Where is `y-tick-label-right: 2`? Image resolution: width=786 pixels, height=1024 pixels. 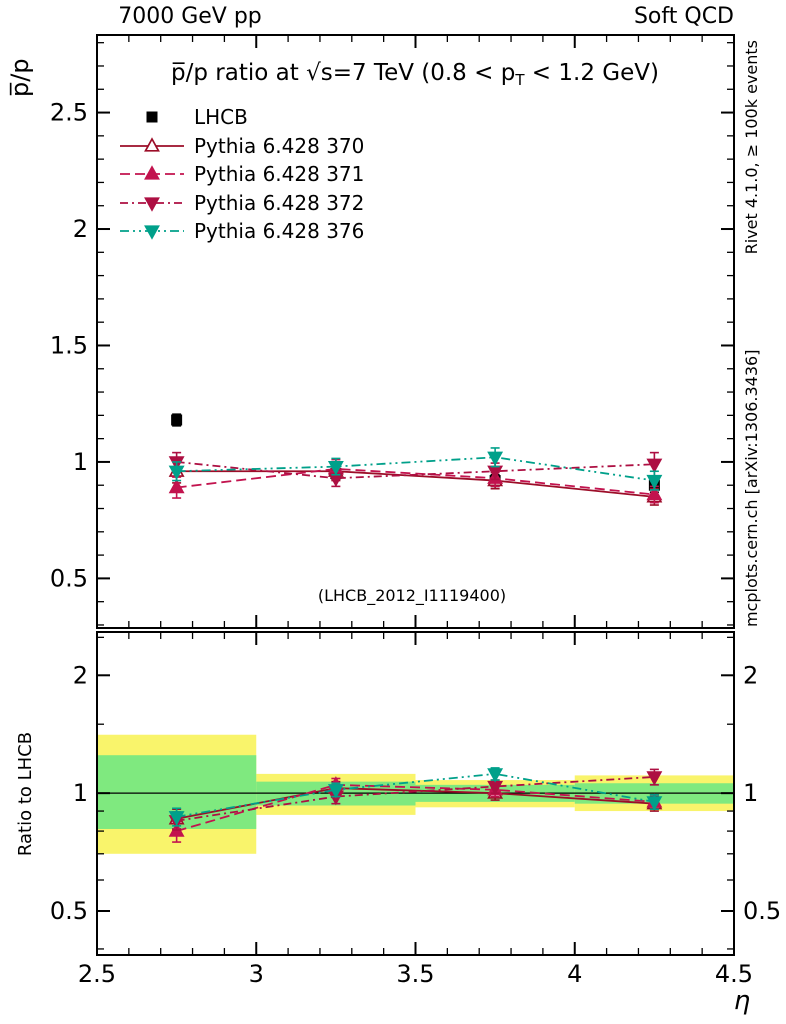
y-tick-label-right: 2 is located at coordinates (750, 675).